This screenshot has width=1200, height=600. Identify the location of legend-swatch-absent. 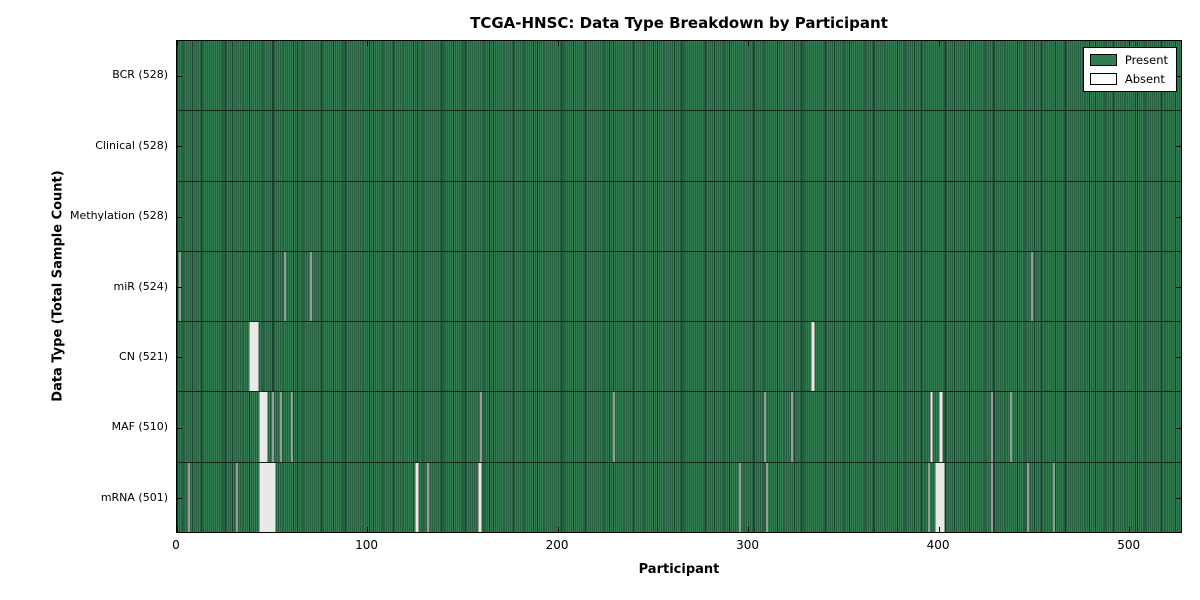
(1103, 79).